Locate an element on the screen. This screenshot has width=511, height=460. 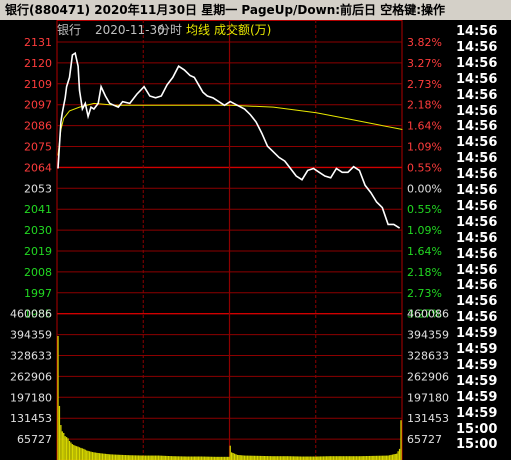
chart-header-date: 2020-11-30 is located at coordinates (130, 30).